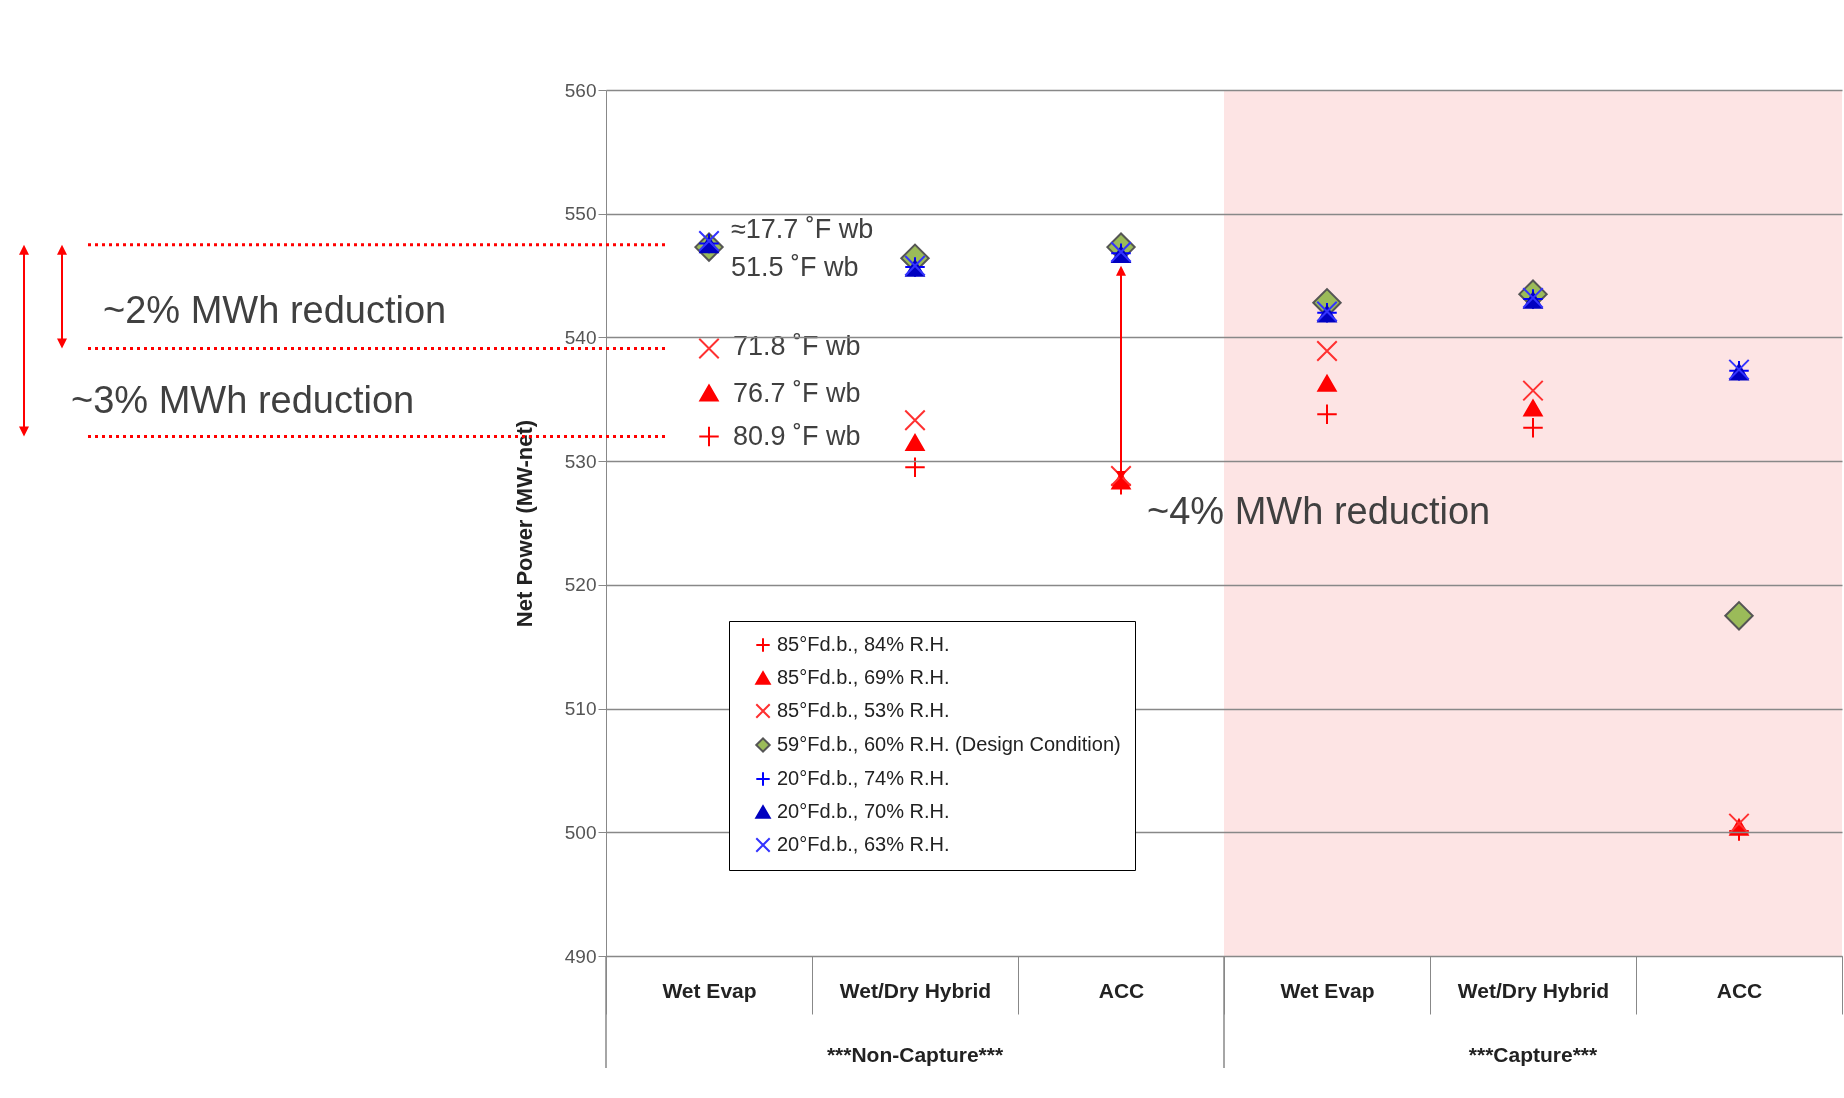  What do you see at coordinates (797, 436) in the screenshot?
I see `annotation: 80.9 ˚F wb` at bounding box center [797, 436].